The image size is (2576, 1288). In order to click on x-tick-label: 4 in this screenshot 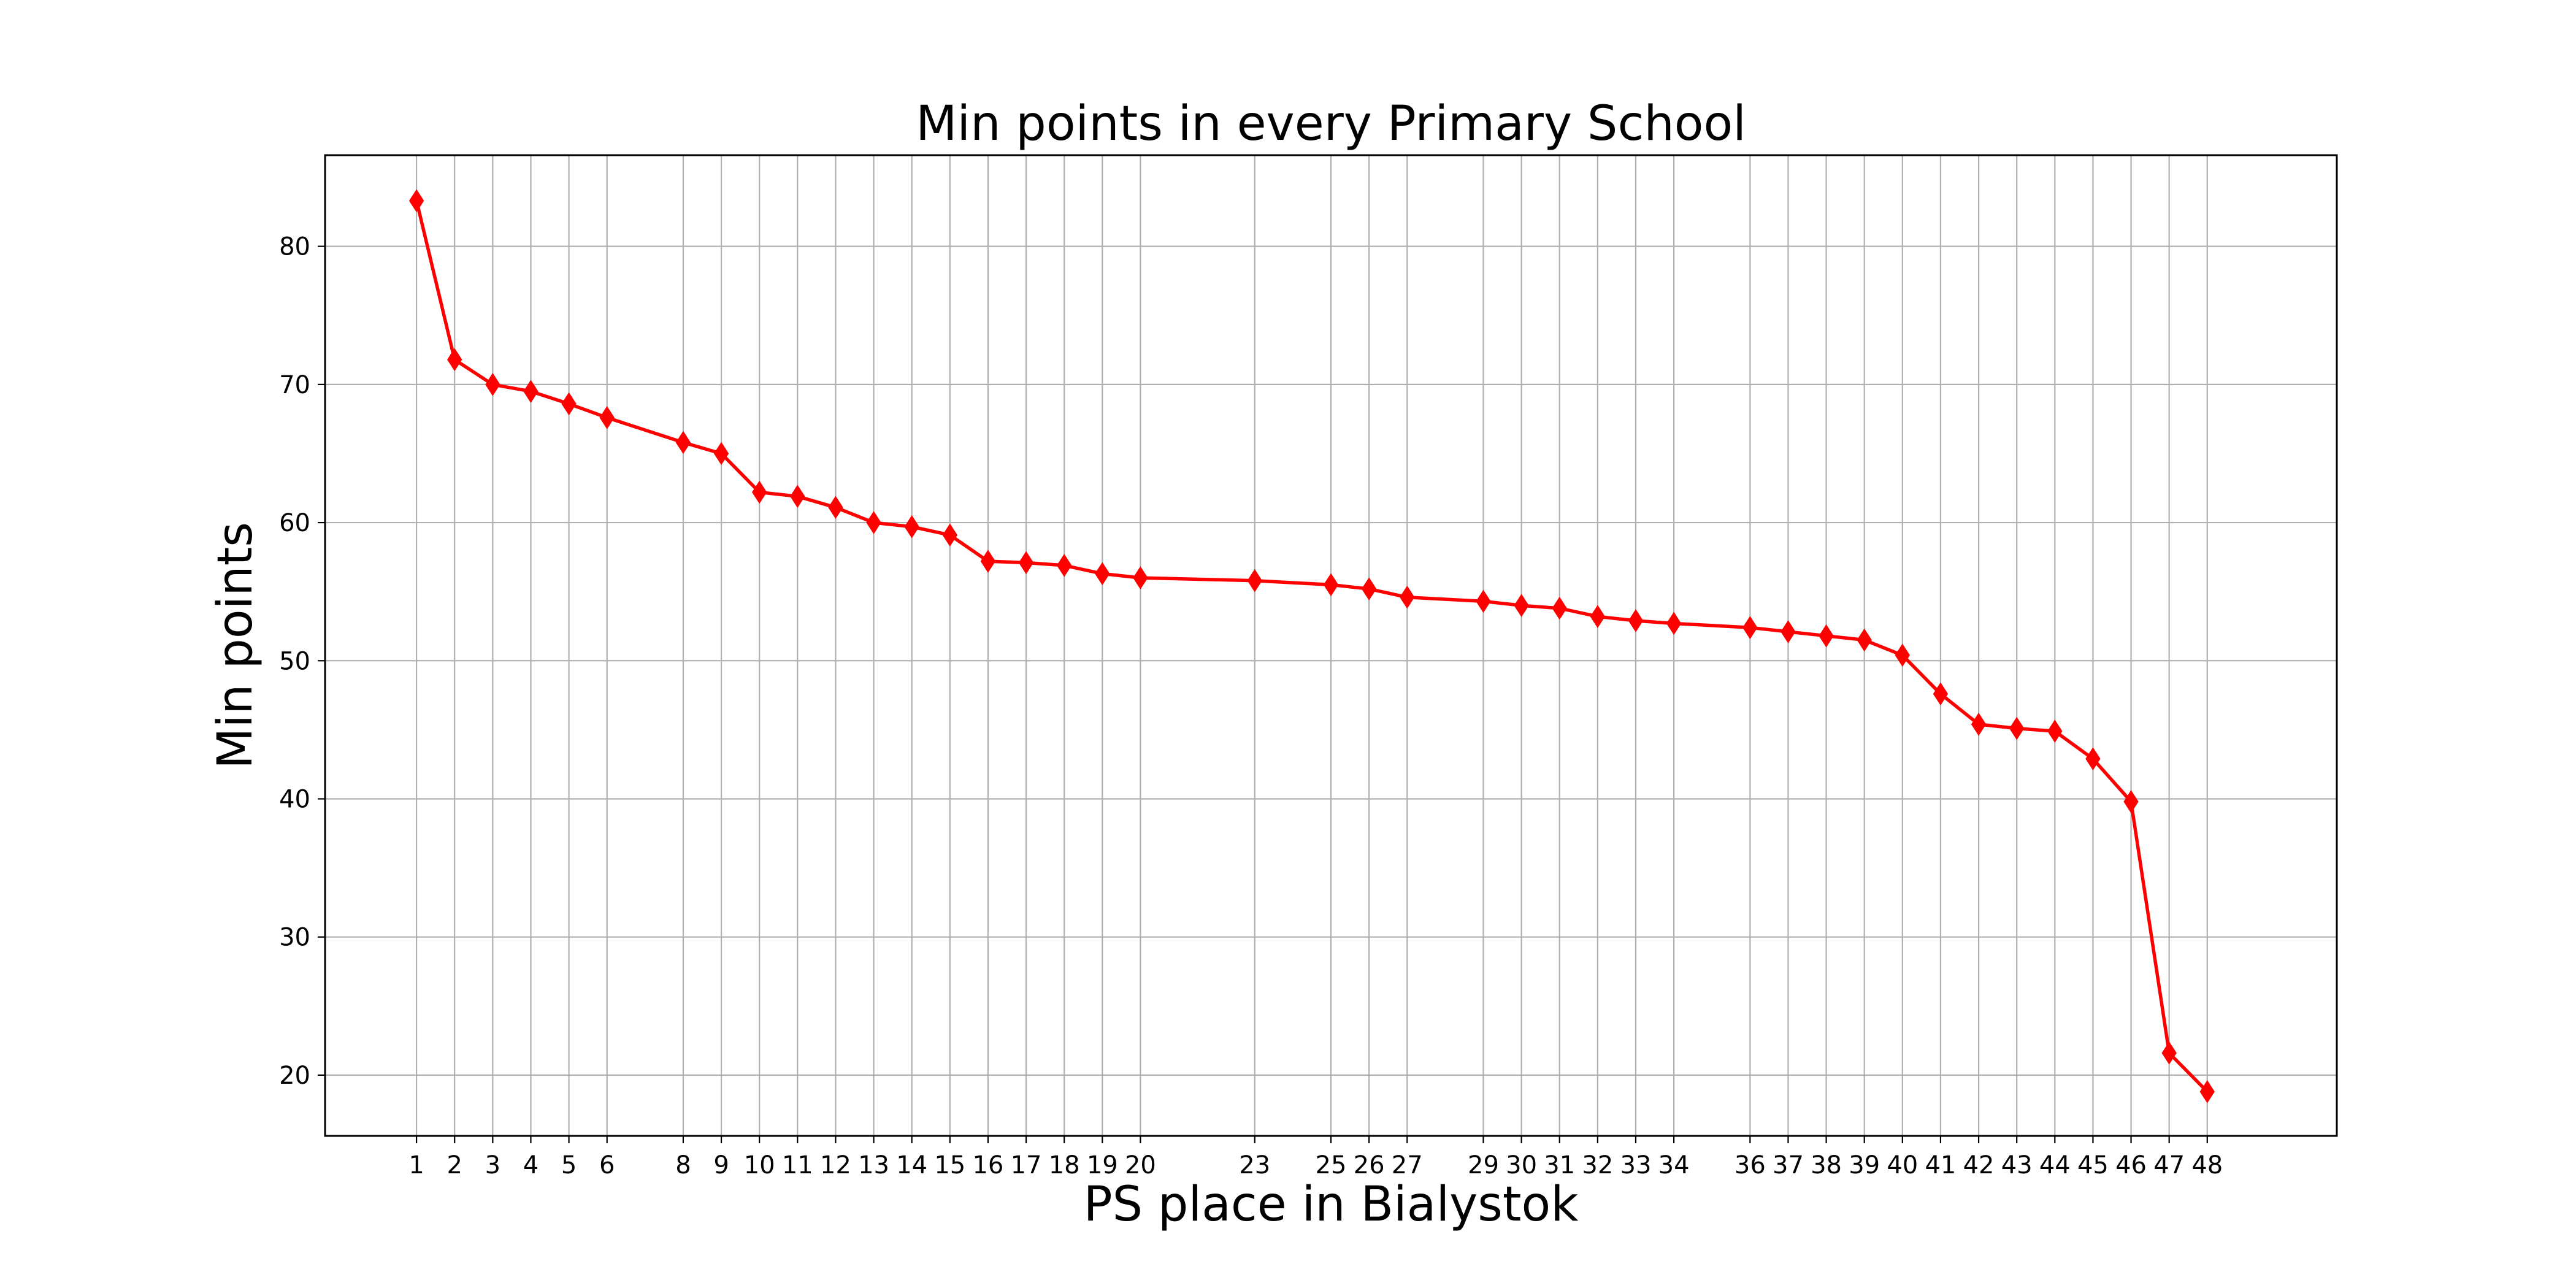, I will do `click(531, 1165)`.